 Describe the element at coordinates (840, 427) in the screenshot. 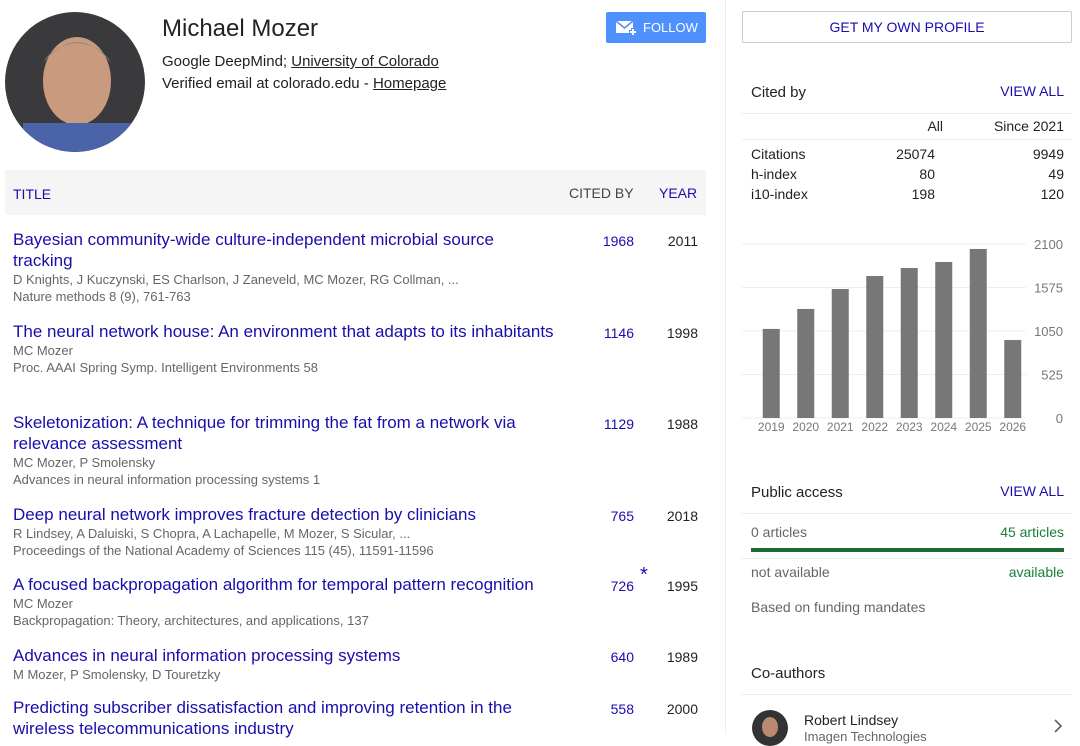

I see `x-tick-label: 2021` at that location.